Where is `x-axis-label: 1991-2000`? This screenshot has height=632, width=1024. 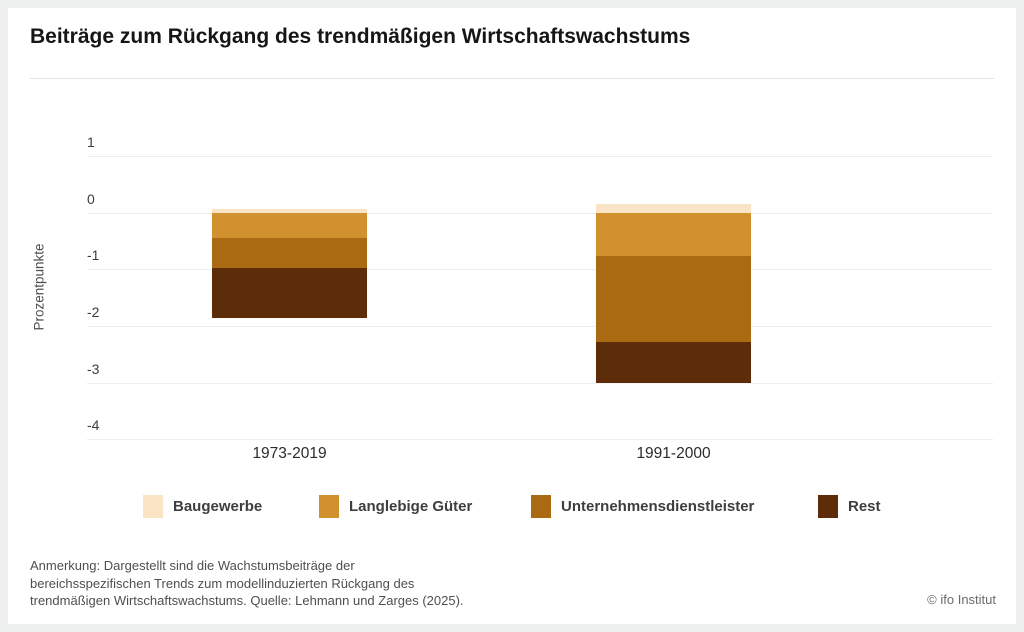
x-axis-label: 1991-2000 is located at coordinates (673, 453).